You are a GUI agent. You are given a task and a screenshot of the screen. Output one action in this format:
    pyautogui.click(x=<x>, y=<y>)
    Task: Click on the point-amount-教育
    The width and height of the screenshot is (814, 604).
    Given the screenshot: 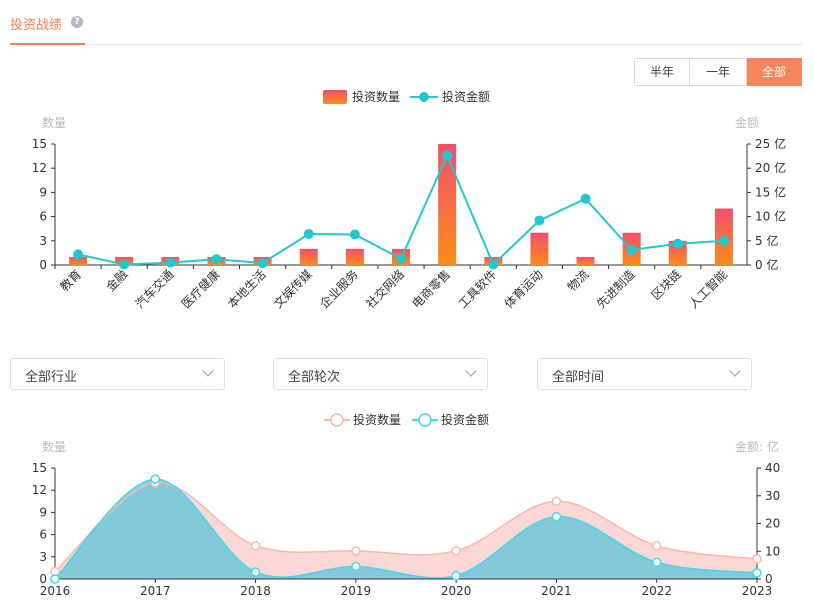 What is the action you would take?
    pyautogui.click(x=78, y=254)
    